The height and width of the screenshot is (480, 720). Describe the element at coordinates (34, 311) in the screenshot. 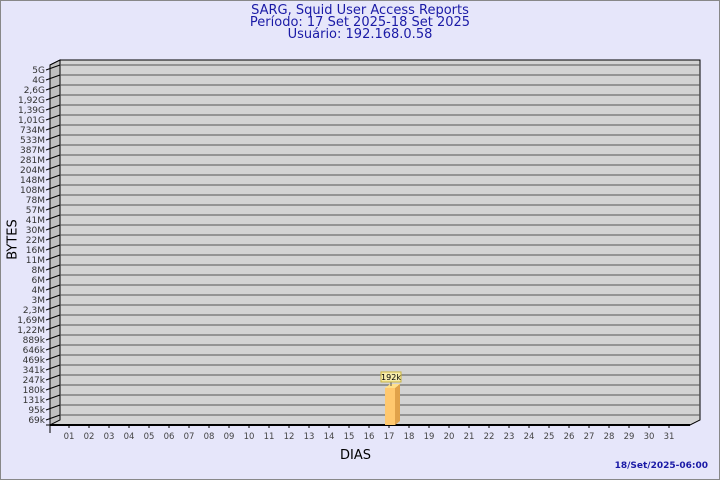

I see `y-tick-label: 2,3M` at that location.